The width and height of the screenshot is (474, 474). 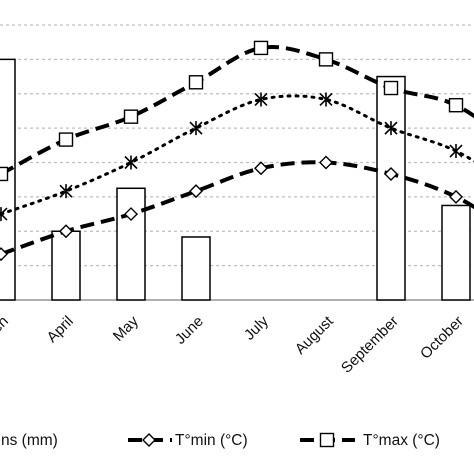 I want to click on point-square-july, so click(x=261, y=48).